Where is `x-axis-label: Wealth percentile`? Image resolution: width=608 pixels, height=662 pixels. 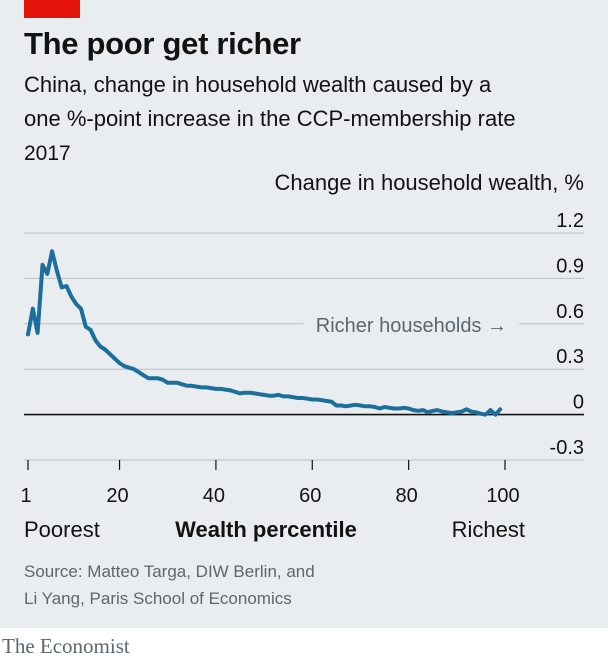 x-axis-label: Wealth percentile is located at coordinates (266, 529).